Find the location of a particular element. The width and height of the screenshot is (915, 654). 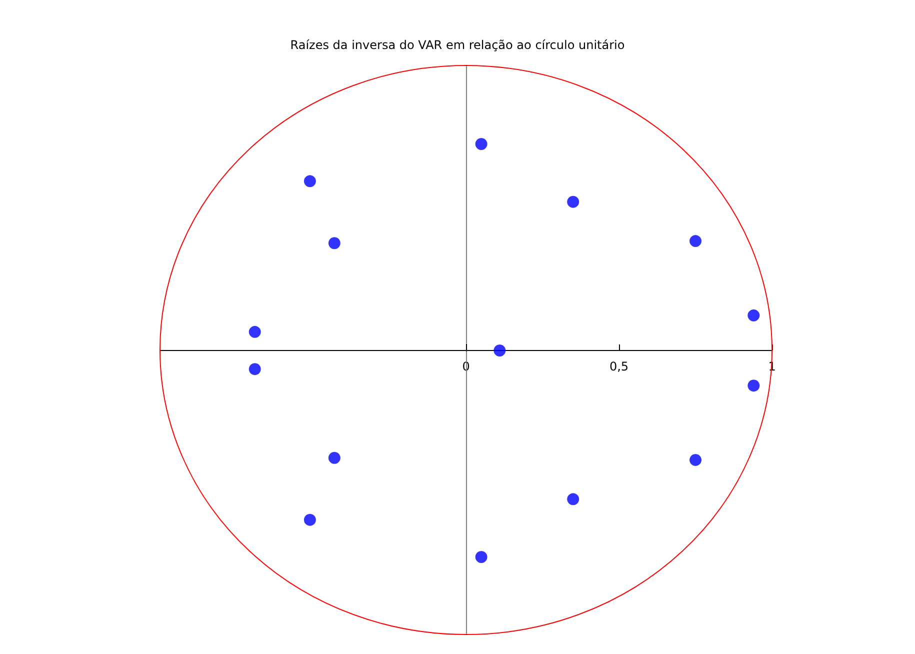

x-tick-label: 0,5 is located at coordinates (619, 367).